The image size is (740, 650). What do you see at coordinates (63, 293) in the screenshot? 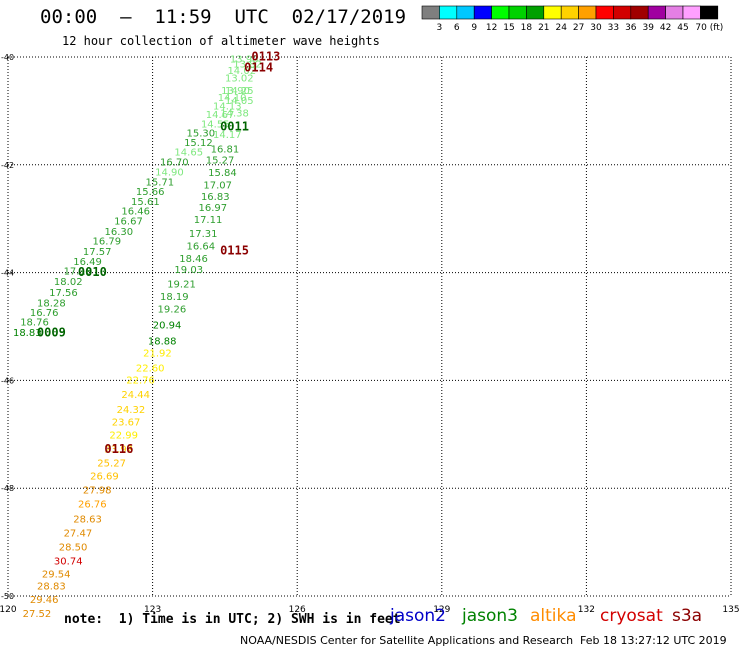
I see `wave-height-value: 17.56` at bounding box center [63, 293].